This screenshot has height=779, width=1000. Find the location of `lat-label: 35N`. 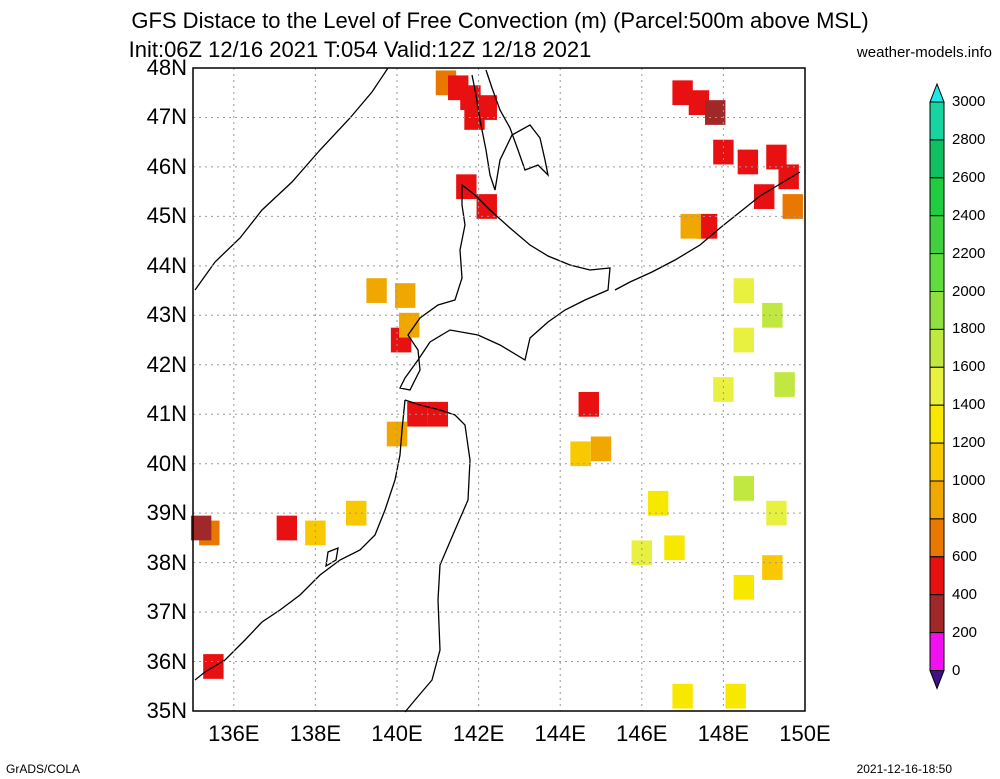

lat-label: 35N is located at coordinates (166, 710).